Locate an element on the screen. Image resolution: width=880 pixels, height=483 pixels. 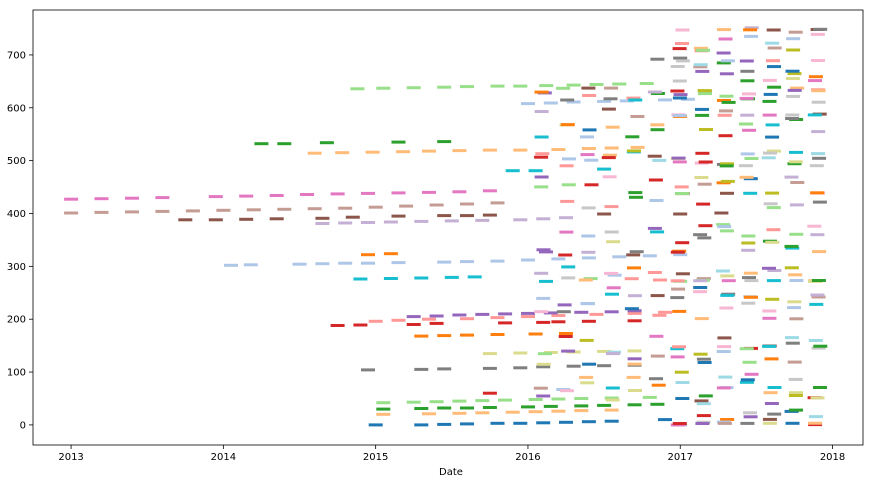
y-tick-label: 300 is located at coordinates (16, 267).